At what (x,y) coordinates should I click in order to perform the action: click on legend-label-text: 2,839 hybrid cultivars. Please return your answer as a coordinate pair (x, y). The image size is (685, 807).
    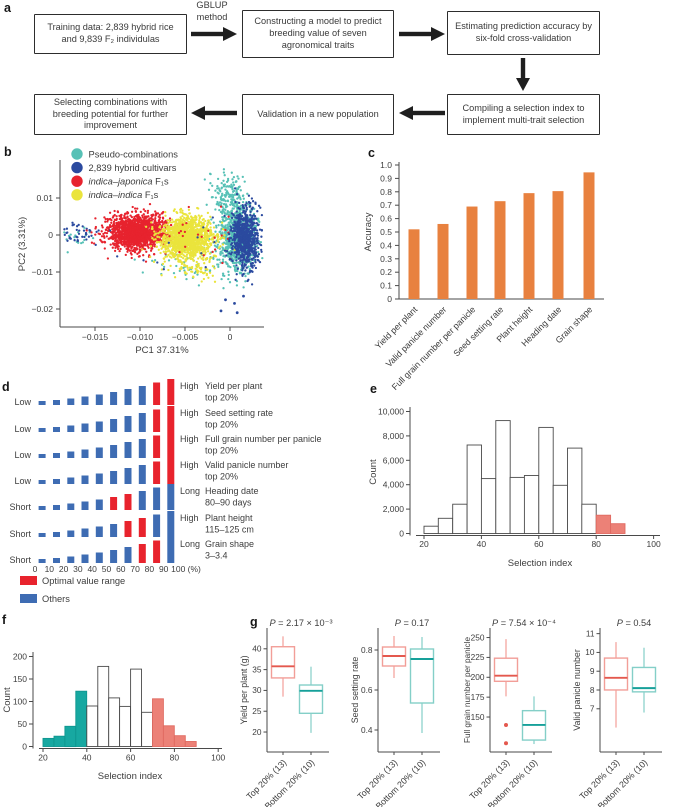
    Looking at the image, I should click on (133, 168).